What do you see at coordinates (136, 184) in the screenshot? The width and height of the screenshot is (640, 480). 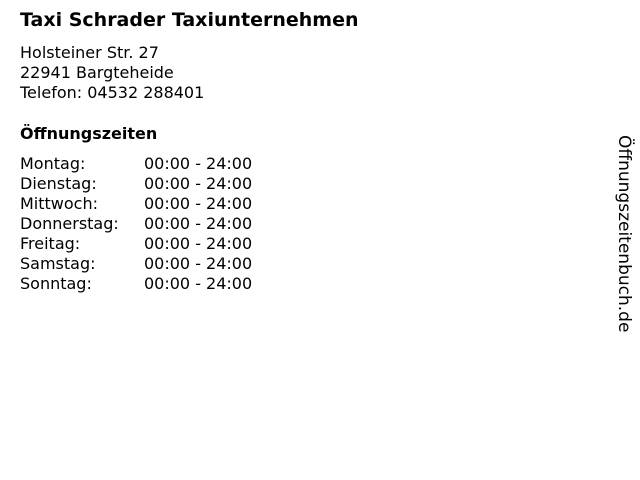 I see `hours-row: Dienstag: 00:00 - 24:00` at bounding box center [136, 184].